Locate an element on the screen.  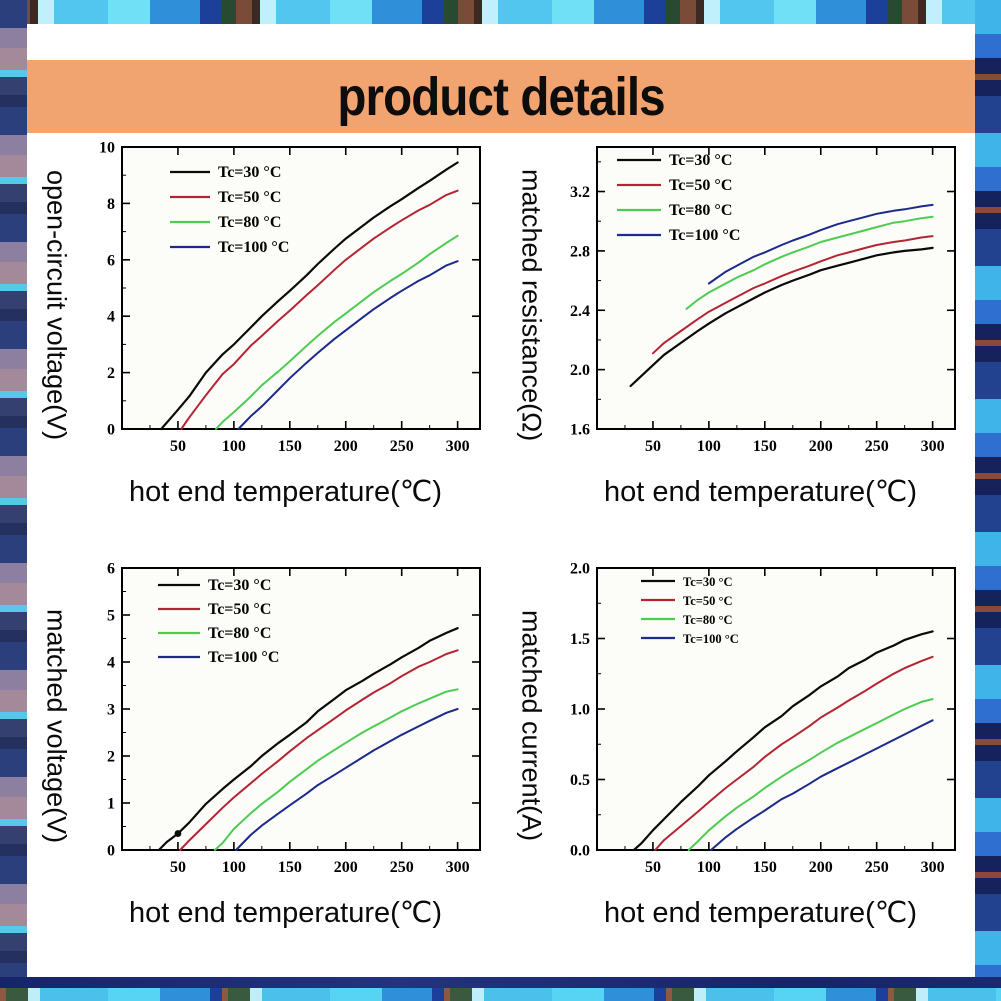
svg-text: 0.0 is located at coordinates (580, 850).